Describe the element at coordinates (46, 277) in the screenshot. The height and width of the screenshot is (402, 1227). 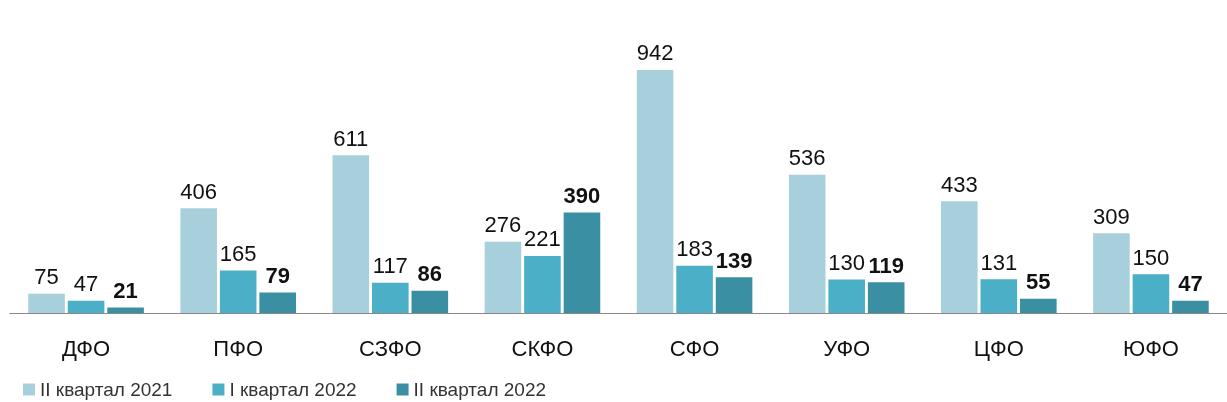
I see `data-label: 75` at that location.